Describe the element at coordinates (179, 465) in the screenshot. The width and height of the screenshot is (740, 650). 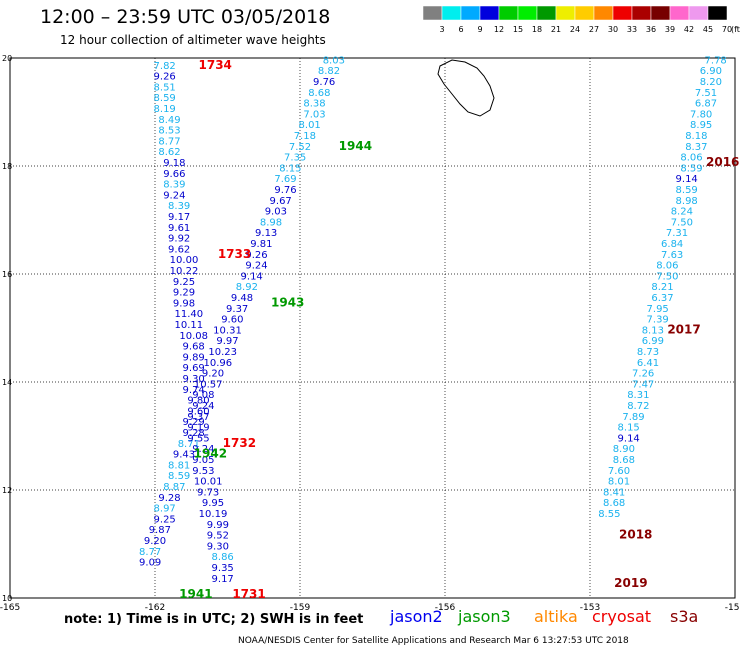
I see `wave-height-value: 8.81` at that location.